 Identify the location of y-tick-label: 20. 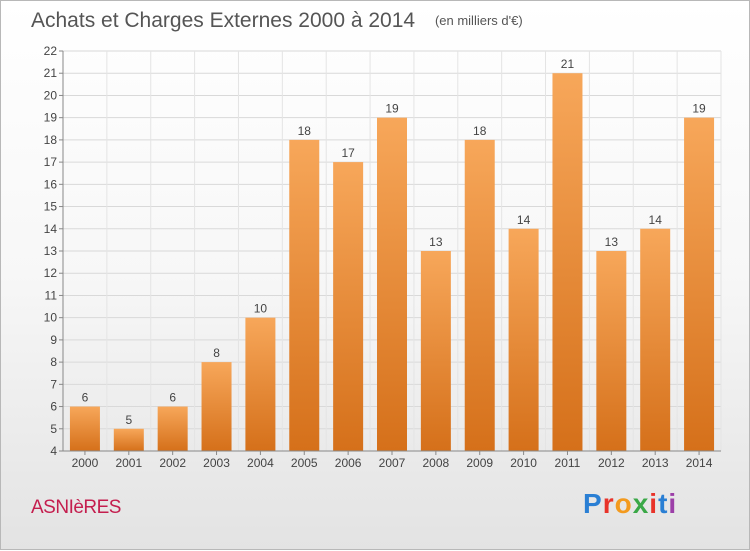
(51, 95).